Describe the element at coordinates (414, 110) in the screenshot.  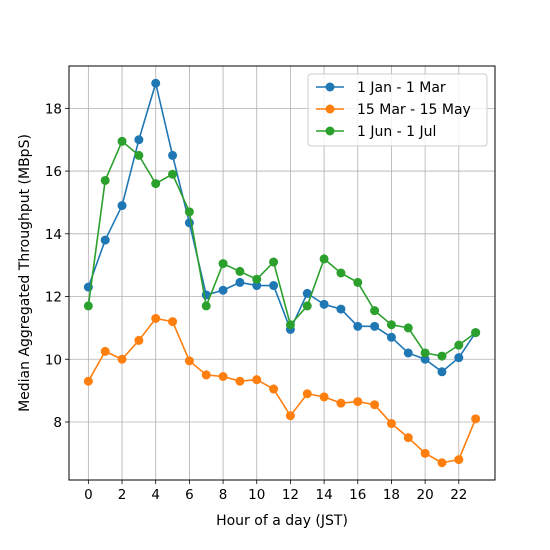
I see `legend-label: 15 Mar - 15 May` at that location.